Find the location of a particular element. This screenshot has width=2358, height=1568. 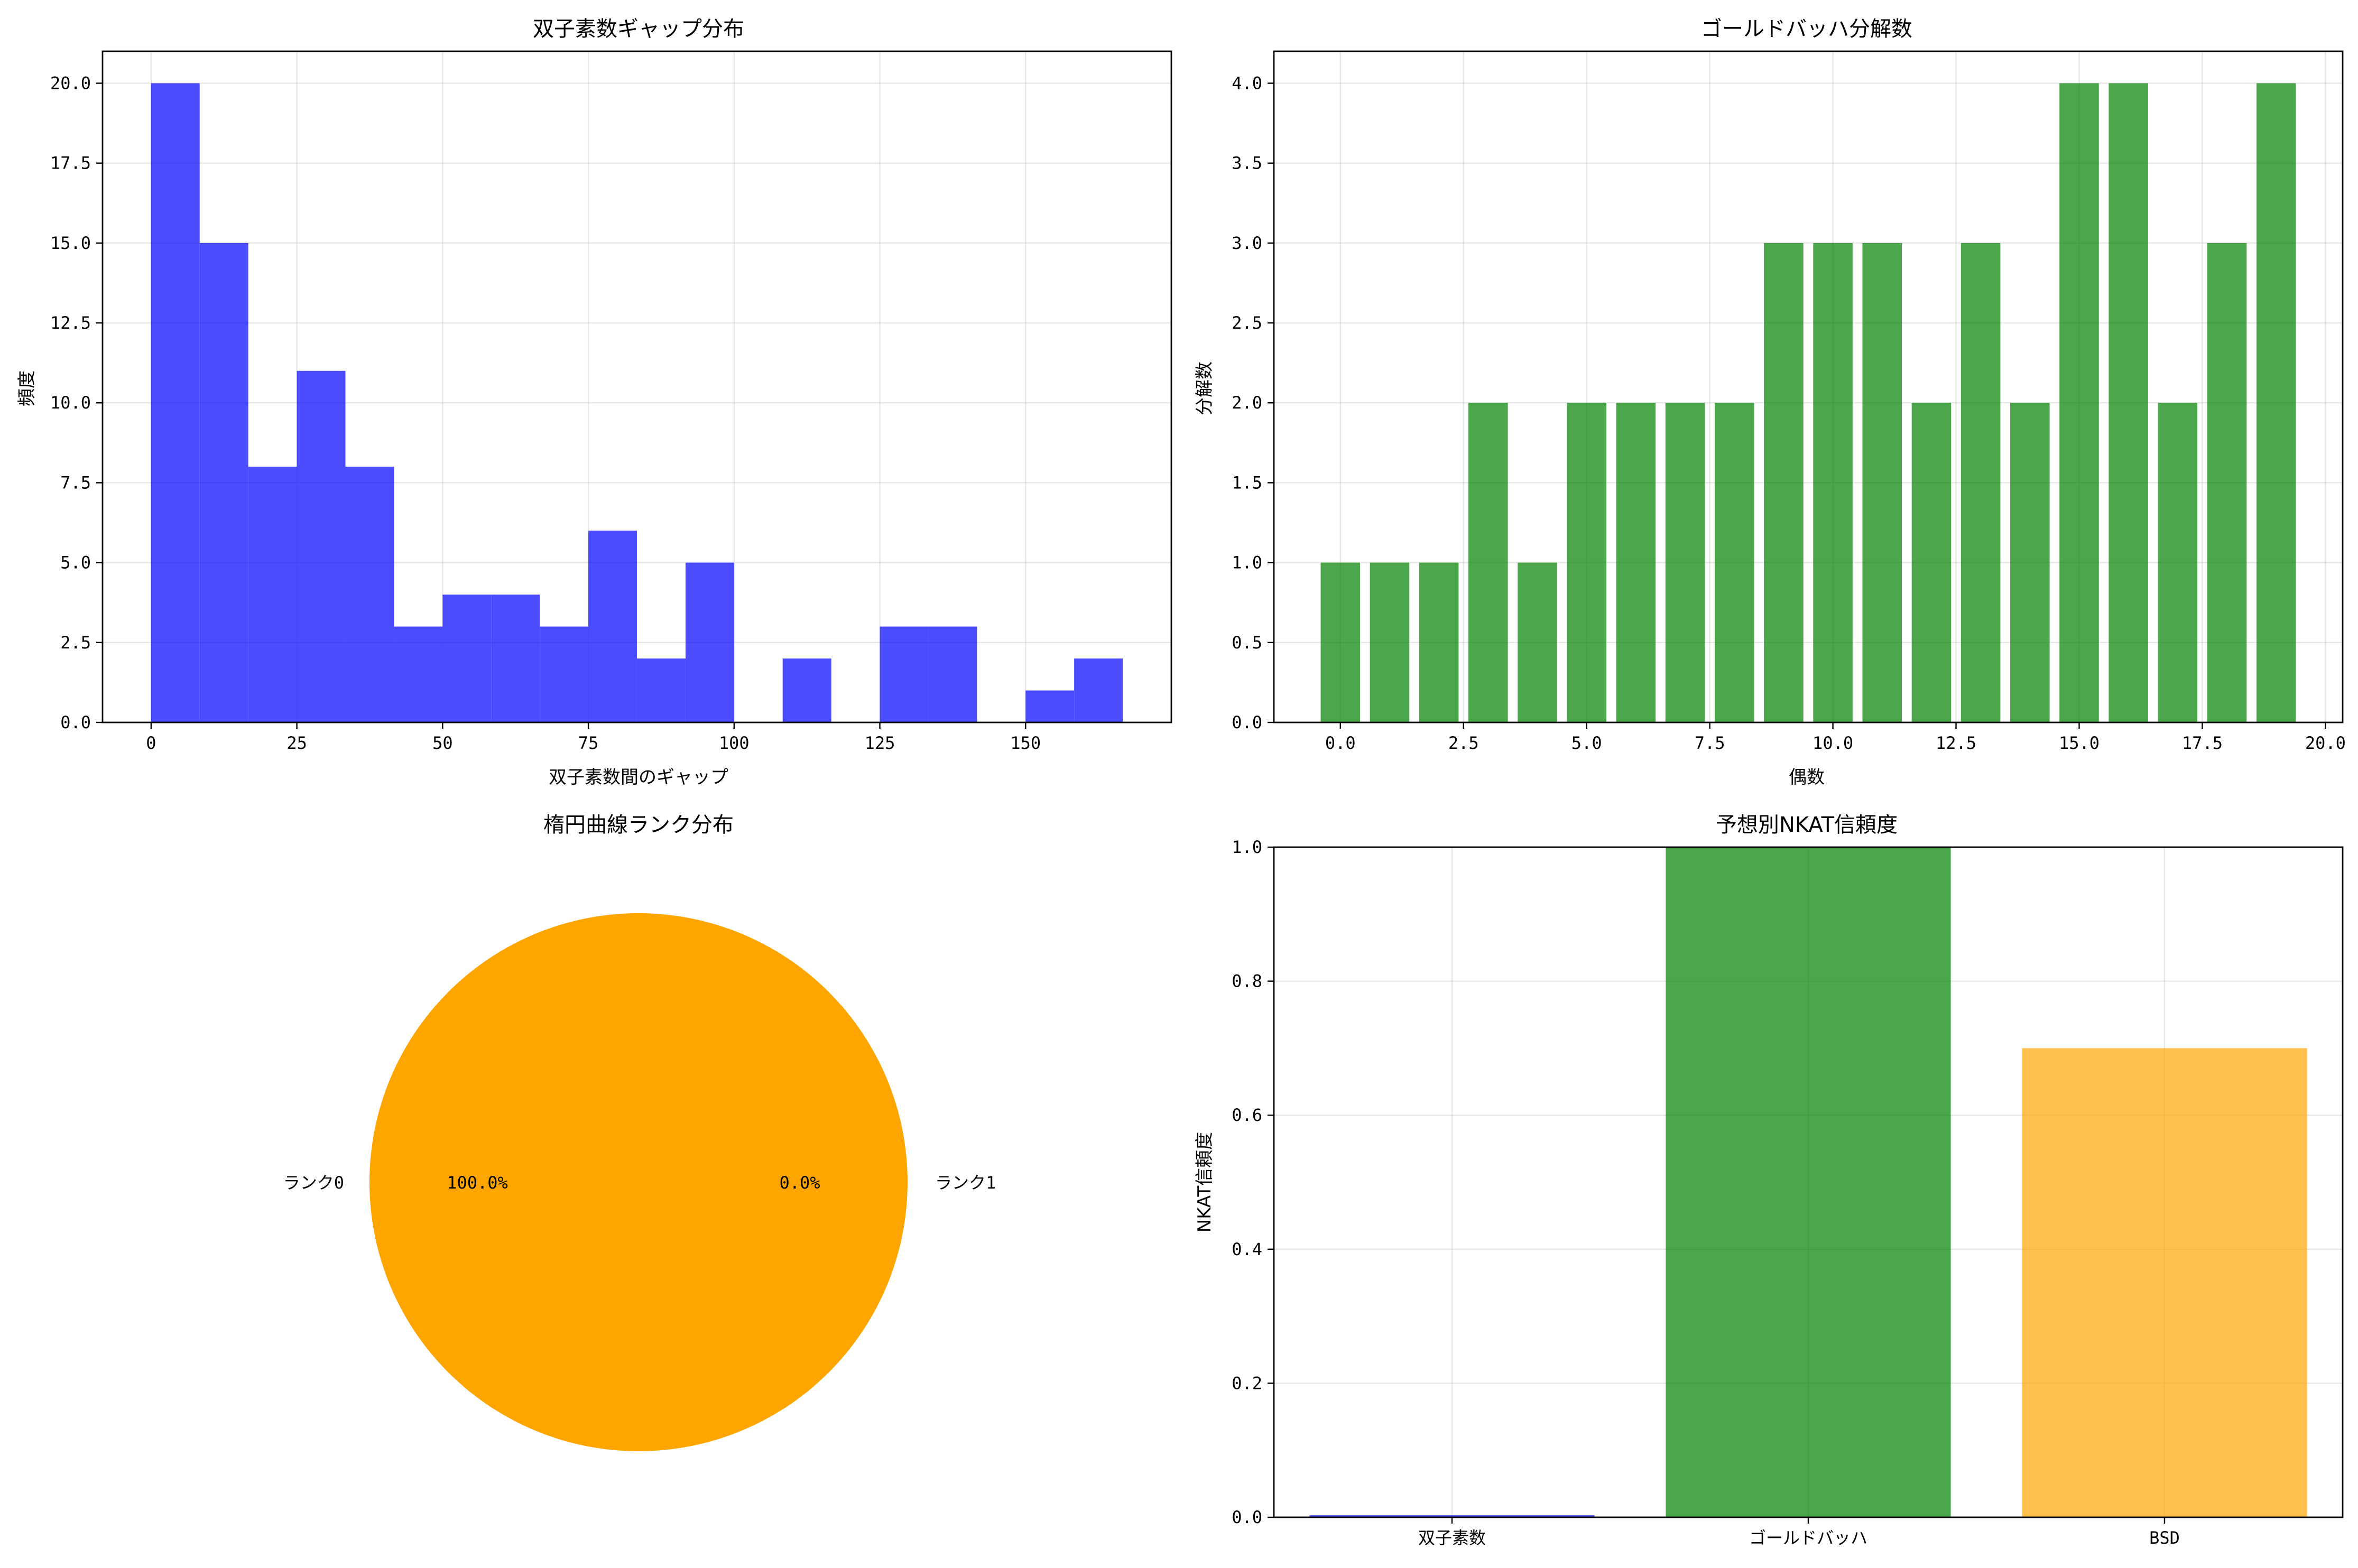

pie-label-rank0: ランク0 is located at coordinates (314, 1183).